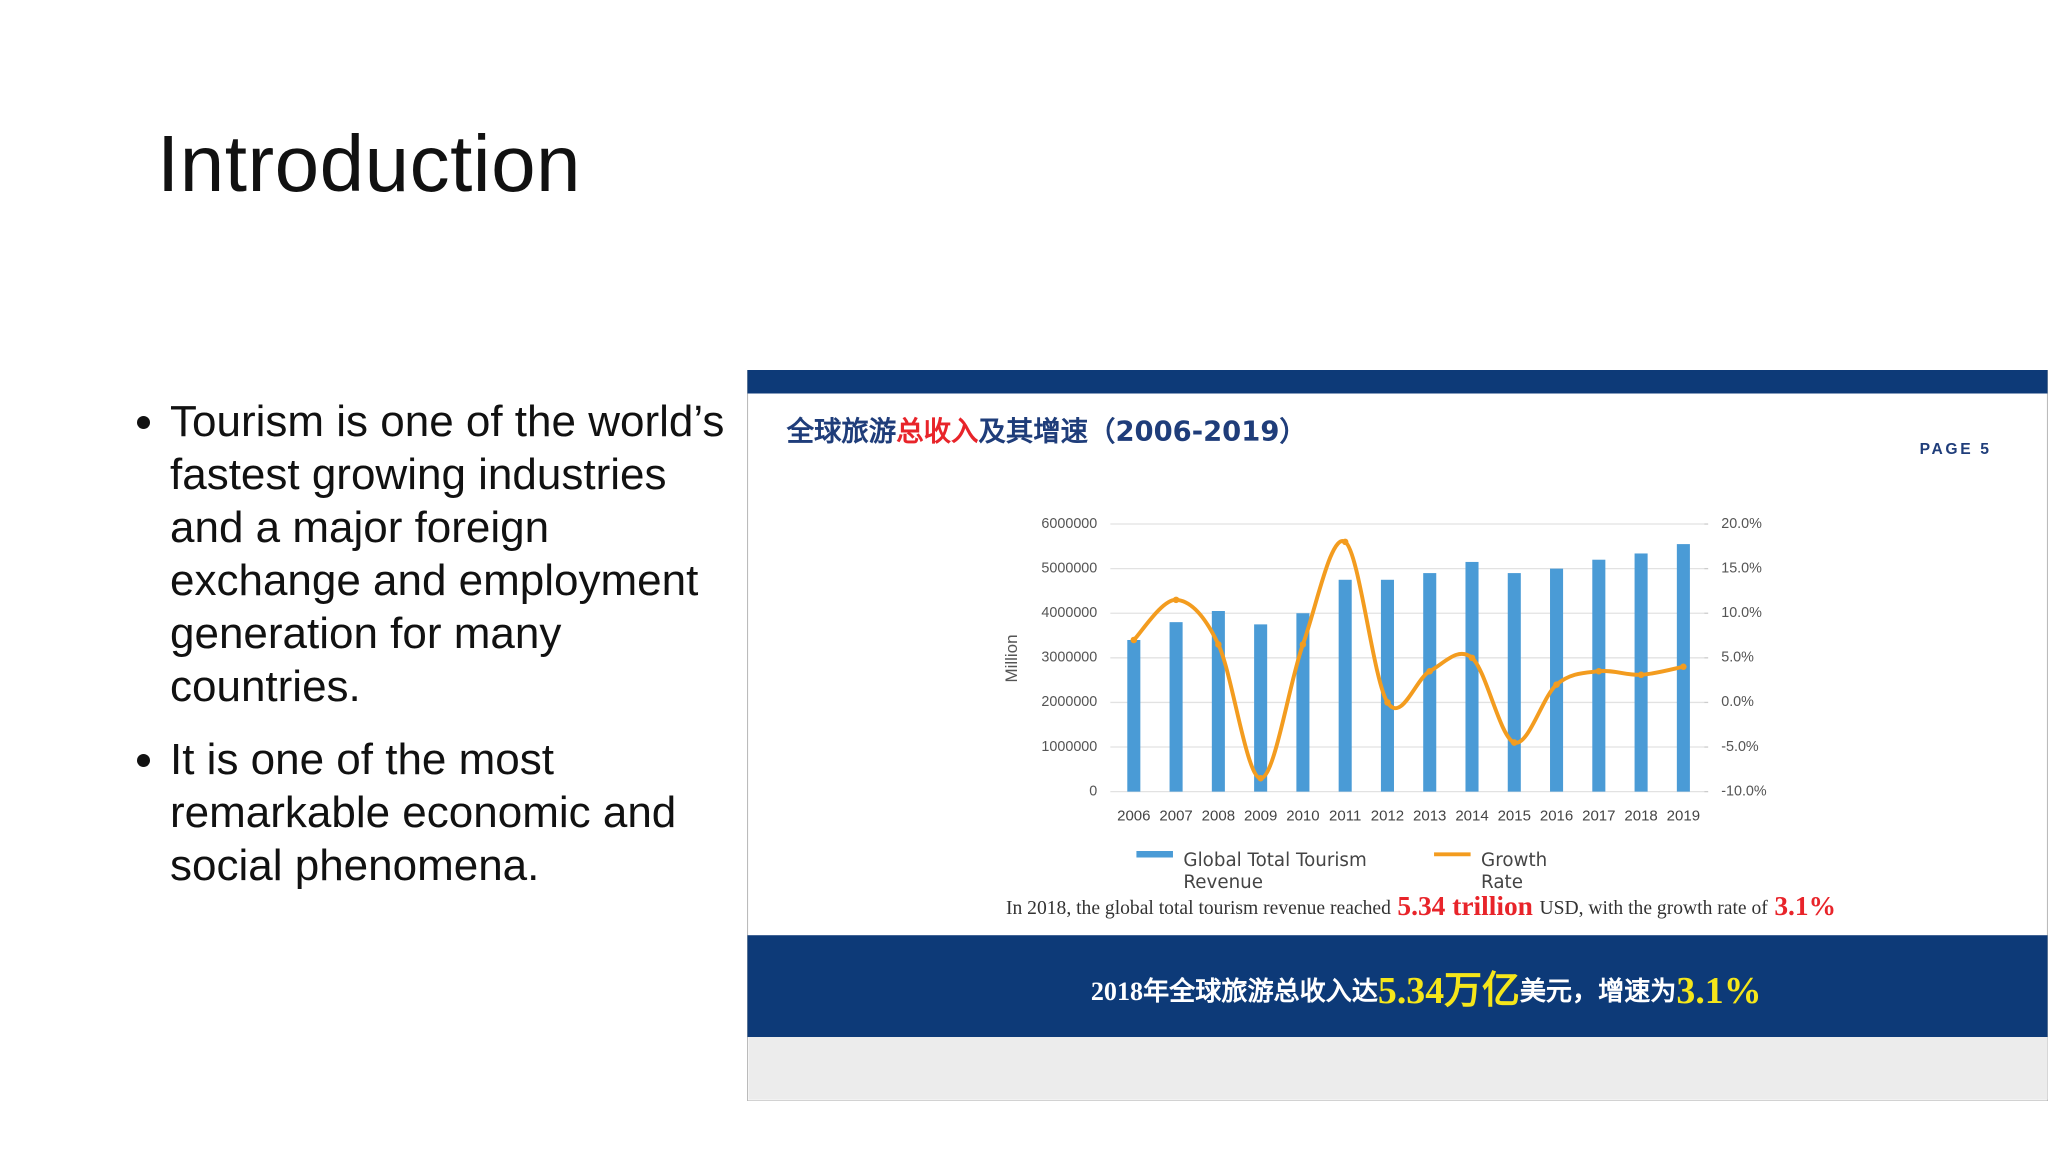 This screenshot has height=1152, width=2048. Describe the element at coordinates (1397, 382) in the screenshot. I see `top-bar` at that location.